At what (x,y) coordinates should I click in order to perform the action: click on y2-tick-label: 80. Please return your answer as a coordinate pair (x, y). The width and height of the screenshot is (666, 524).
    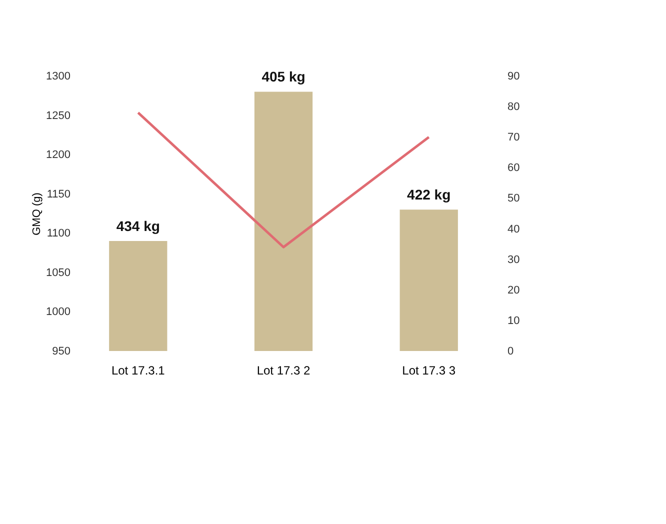
    Looking at the image, I should click on (514, 107).